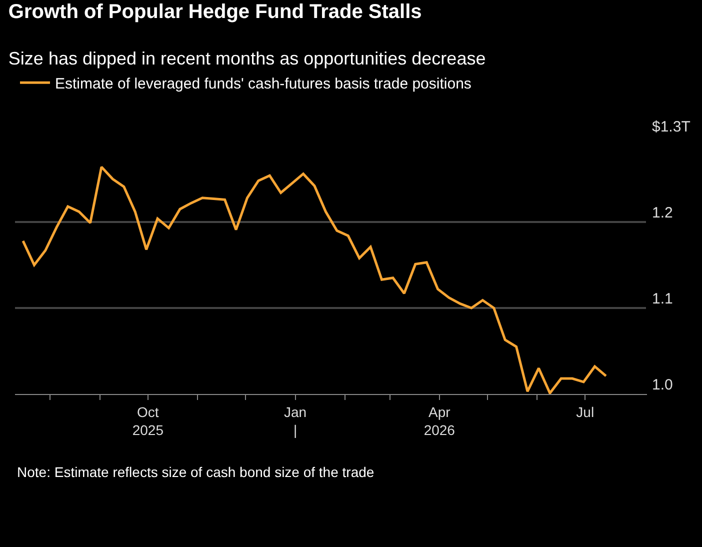  Describe the element at coordinates (195, 472) in the screenshot. I see `text: Note: Estimate reflects size of cash bond size of the trade` at that location.